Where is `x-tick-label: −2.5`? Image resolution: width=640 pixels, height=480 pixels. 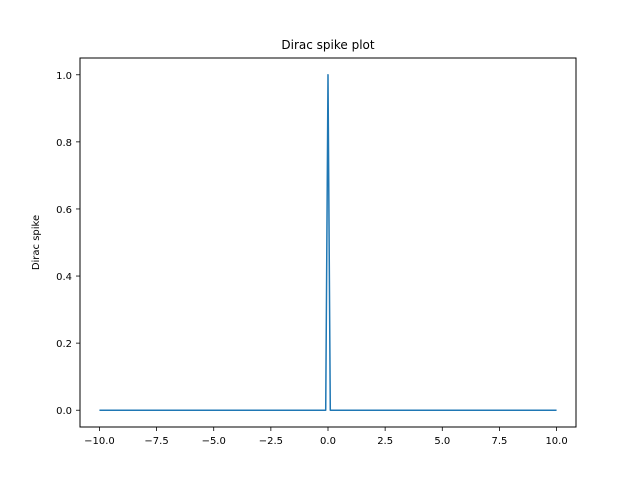
x-tick-label: −2.5 is located at coordinates (271, 441).